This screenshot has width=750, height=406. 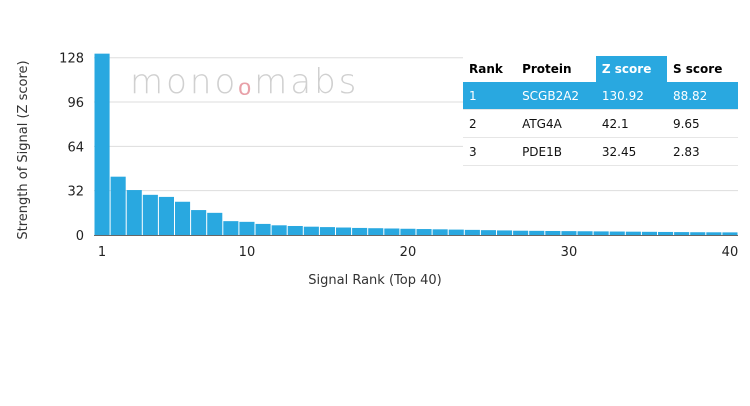 What do you see at coordinates (631, 69) in the screenshot?
I see `header-z-score: Z score` at bounding box center [631, 69].